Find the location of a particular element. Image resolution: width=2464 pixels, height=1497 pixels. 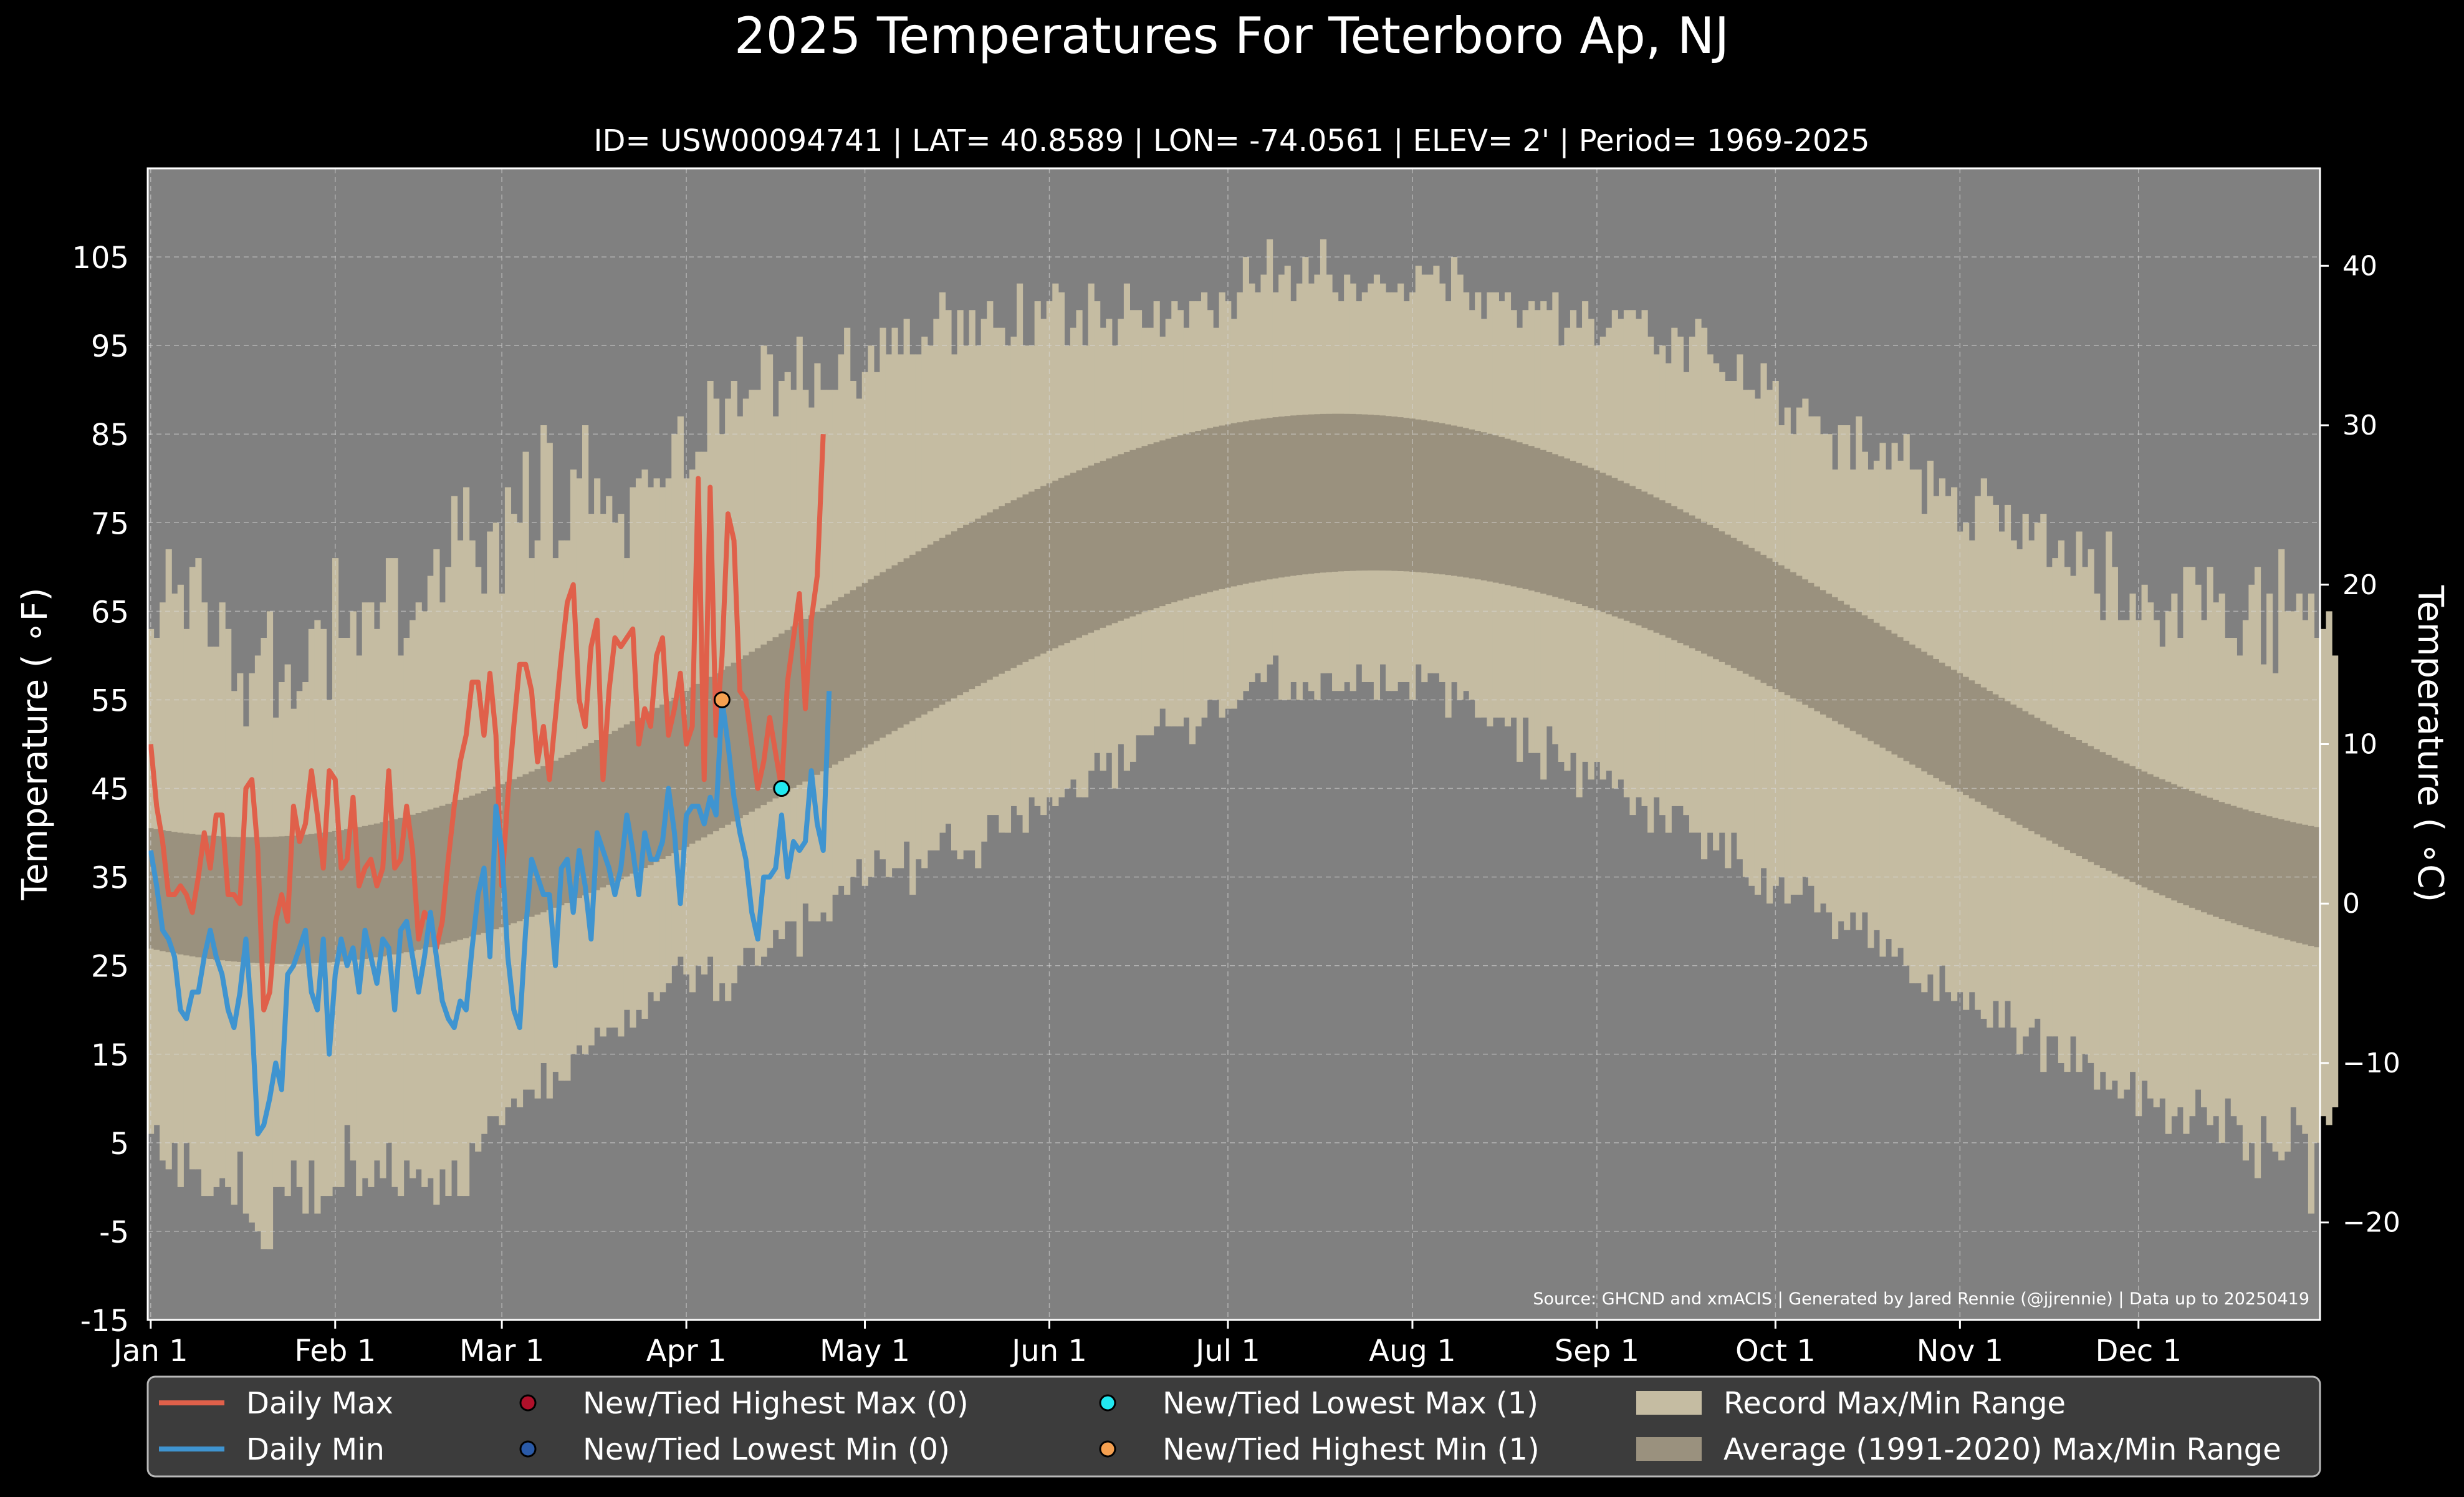

x-tick-label: Dec 1 is located at coordinates (2138, 1351).